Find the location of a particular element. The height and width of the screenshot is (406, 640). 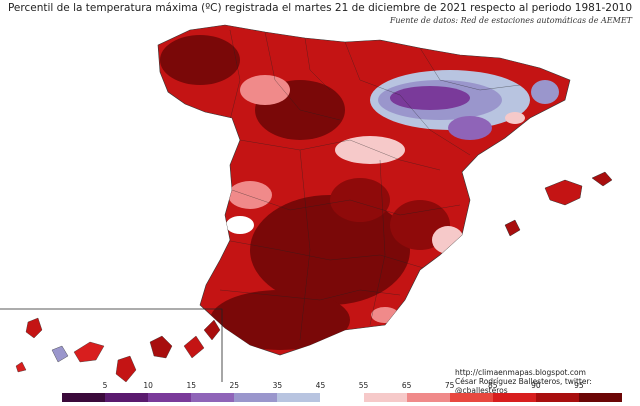

legend-tick-label: 35 is located at coordinates (277, 385).